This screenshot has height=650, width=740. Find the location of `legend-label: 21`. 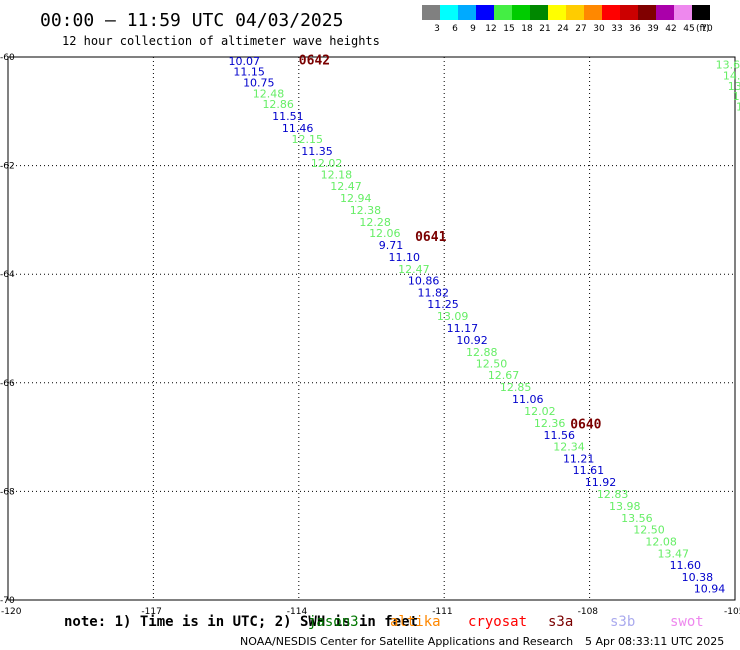

legend-label: 21 is located at coordinates (544, 29).